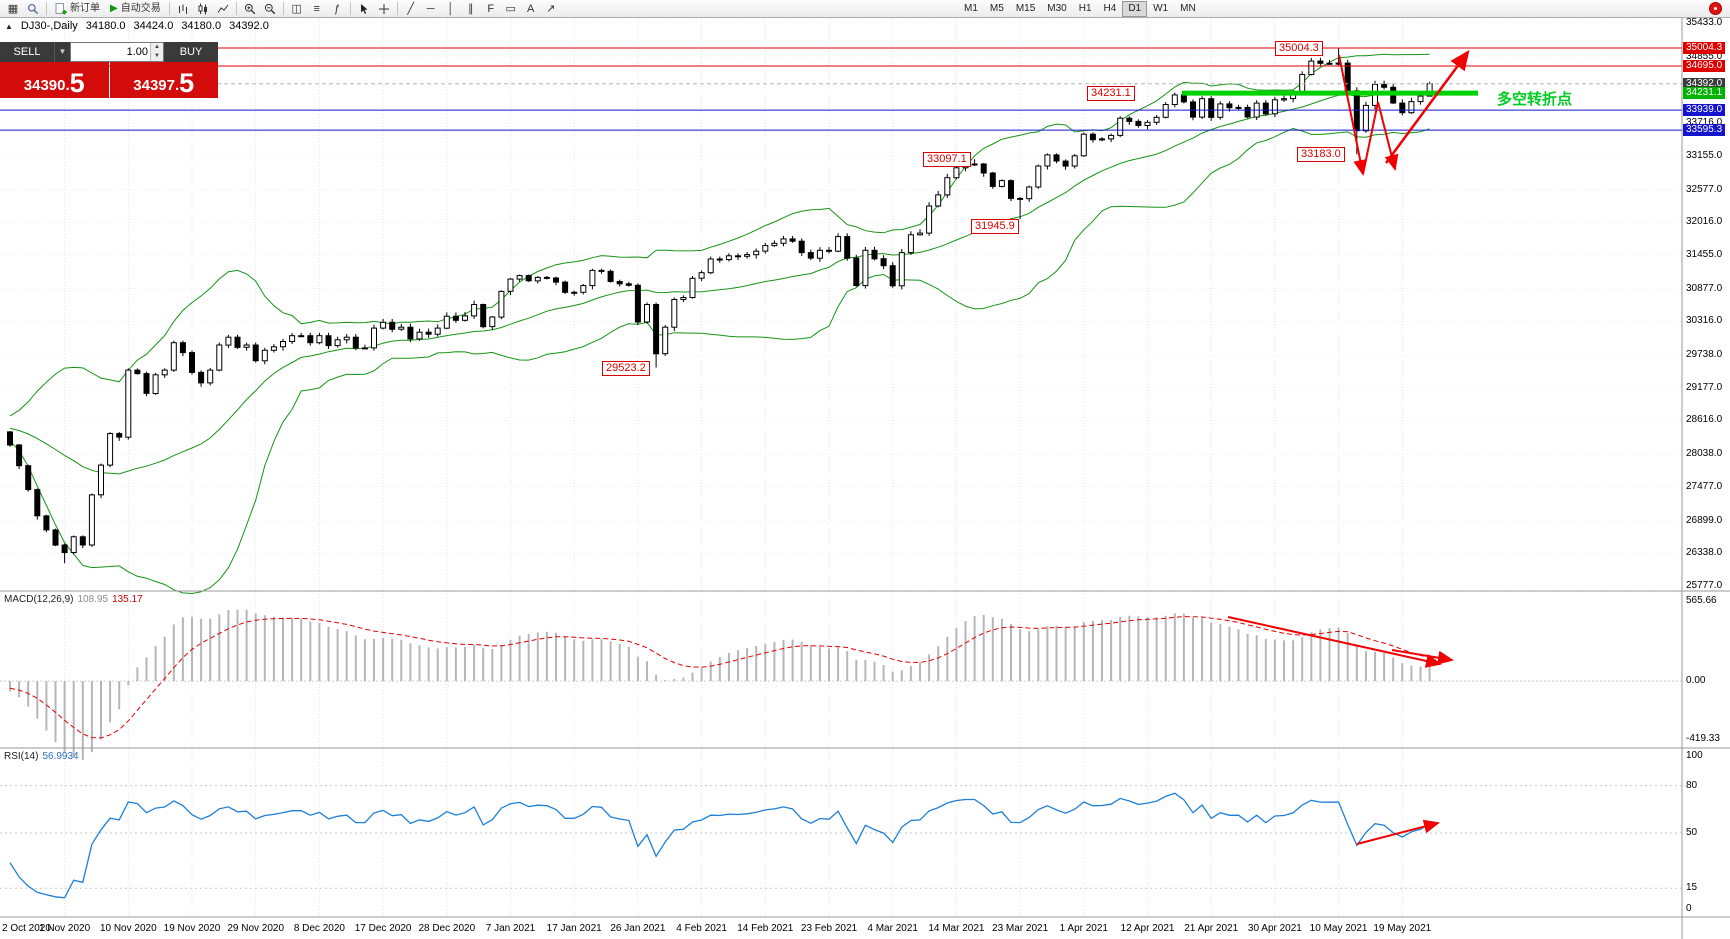  What do you see at coordinates (841, 842) in the screenshot?
I see `rsi-plot` at bounding box center [841, 842].